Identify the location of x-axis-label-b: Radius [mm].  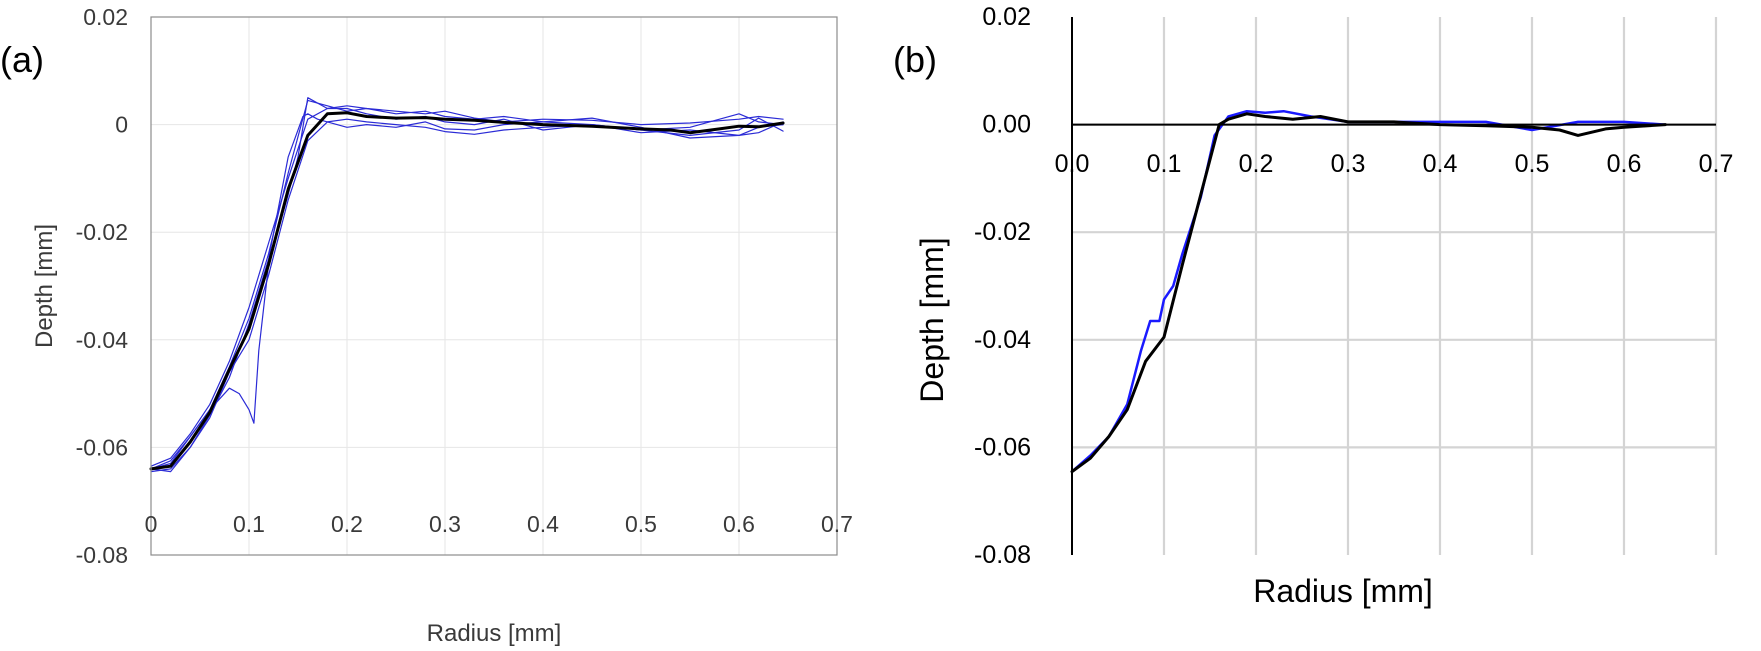
(1343, 591).